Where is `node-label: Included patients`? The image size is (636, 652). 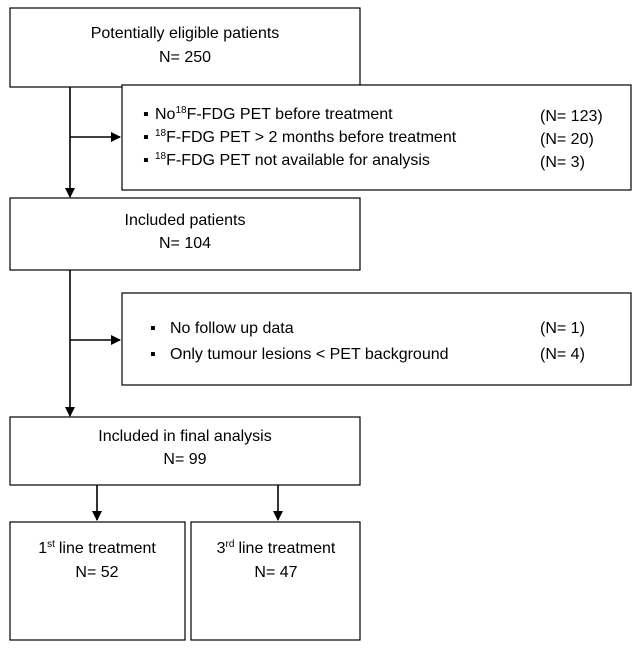 node-label: Included patients is located at coordinates (185, 220).